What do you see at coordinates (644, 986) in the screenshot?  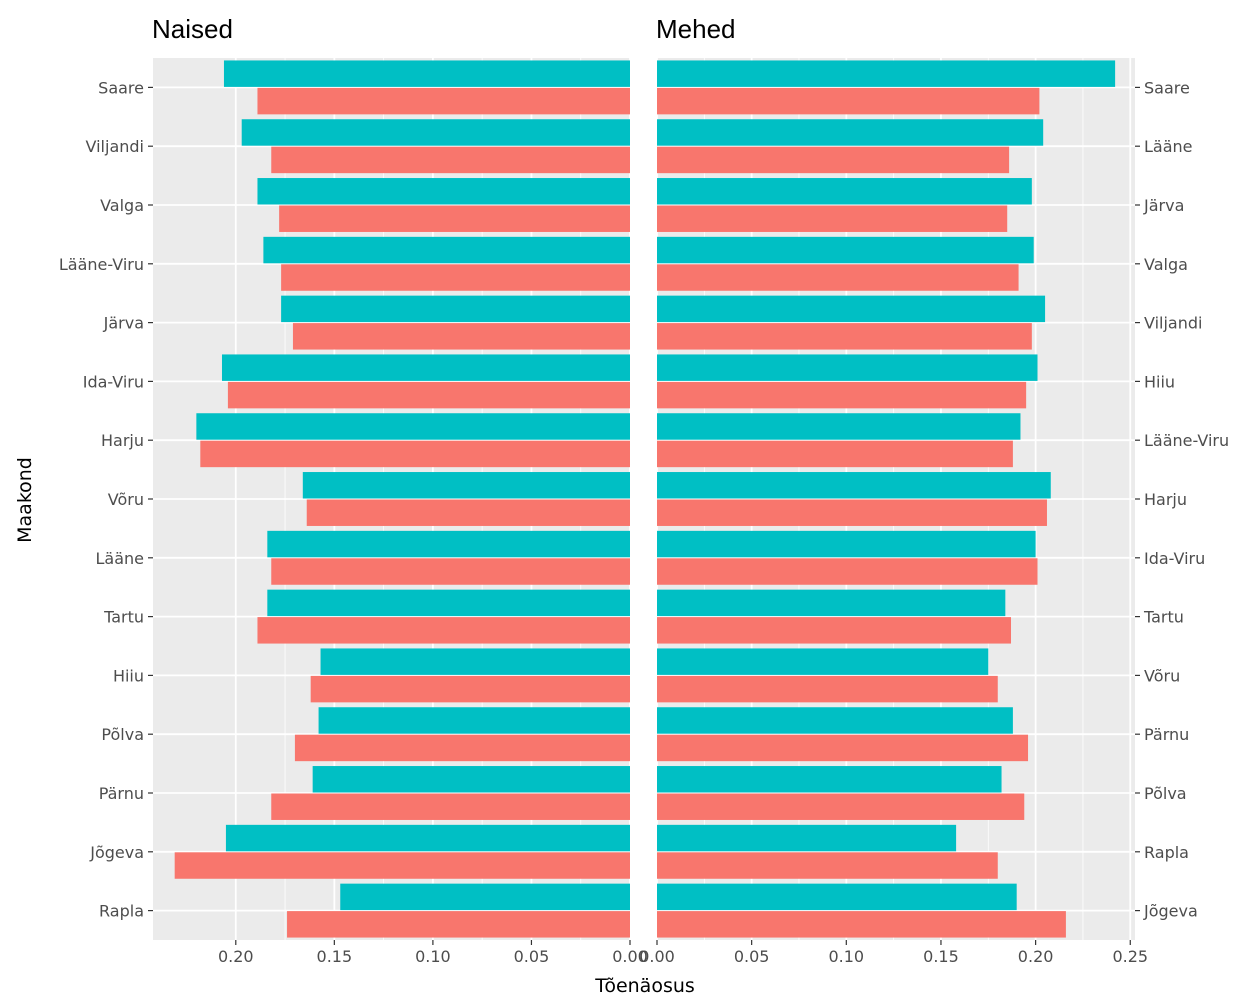 I see `x-axis-title: Tõenäosus` at bounding box center [644, 986].